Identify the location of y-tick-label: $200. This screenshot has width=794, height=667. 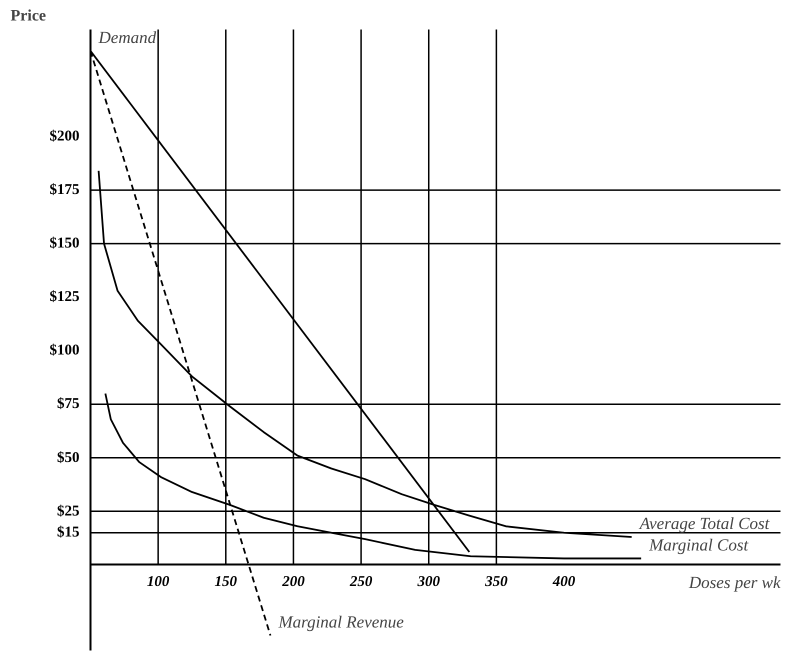
(65, 136).